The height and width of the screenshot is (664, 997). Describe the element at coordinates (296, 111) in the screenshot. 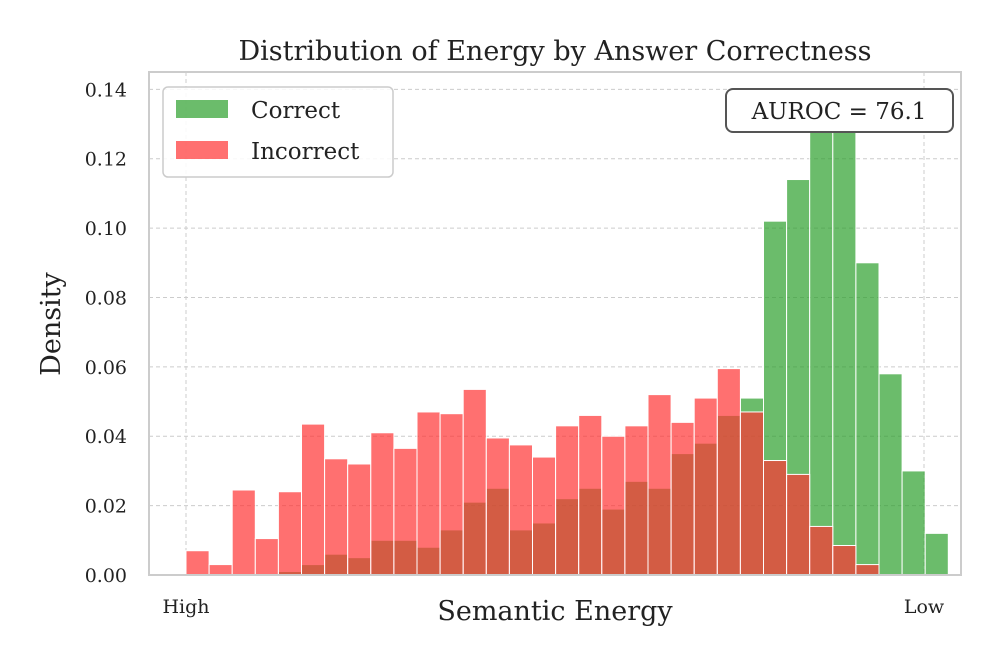

I see `legend-label-correct: Correct` at that location.